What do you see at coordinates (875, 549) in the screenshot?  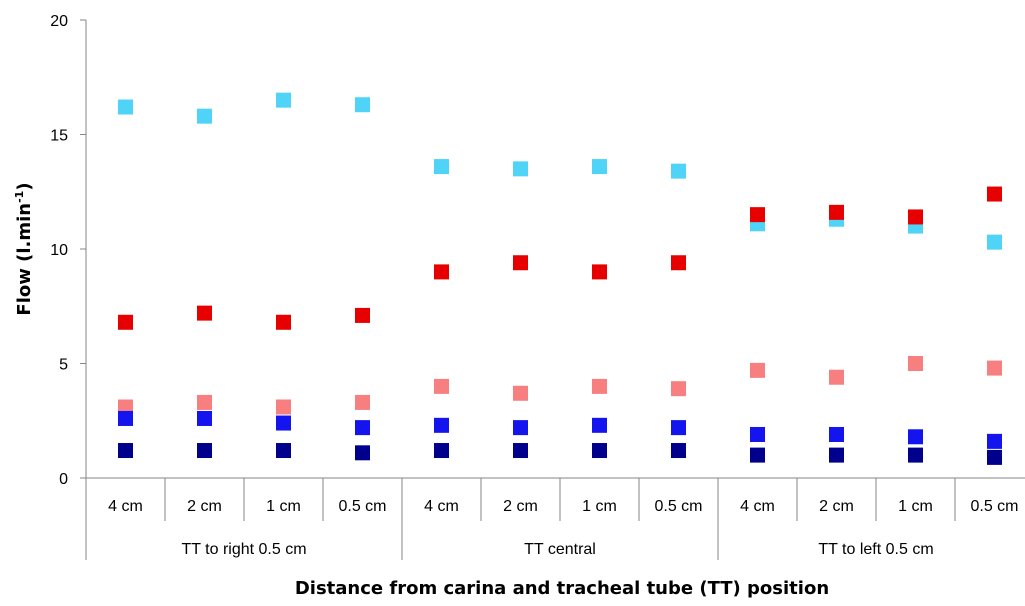 I see `x-group-label: TT to left 0.5 cm` at bounding box center [875, 549].